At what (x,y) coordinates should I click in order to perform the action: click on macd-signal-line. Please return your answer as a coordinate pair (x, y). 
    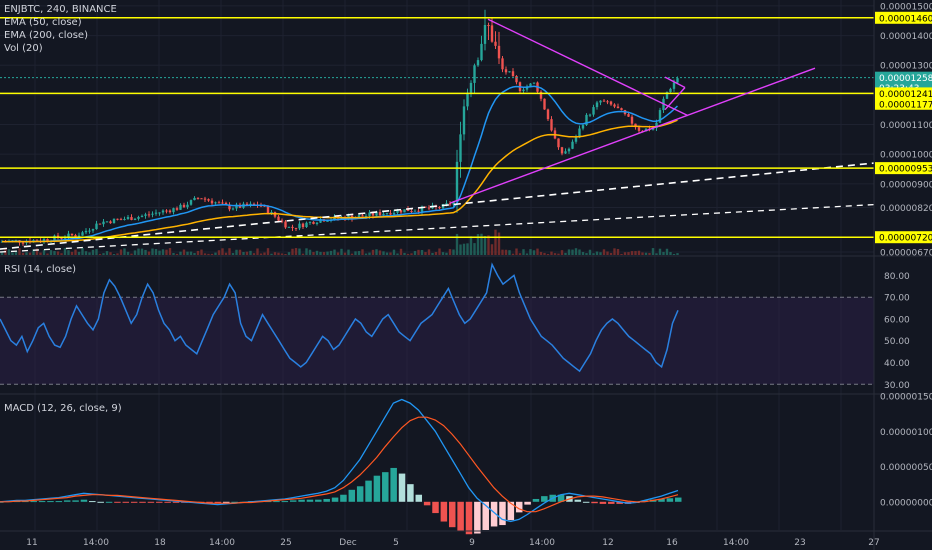
    Looking at the image, I should click on (339, 464).